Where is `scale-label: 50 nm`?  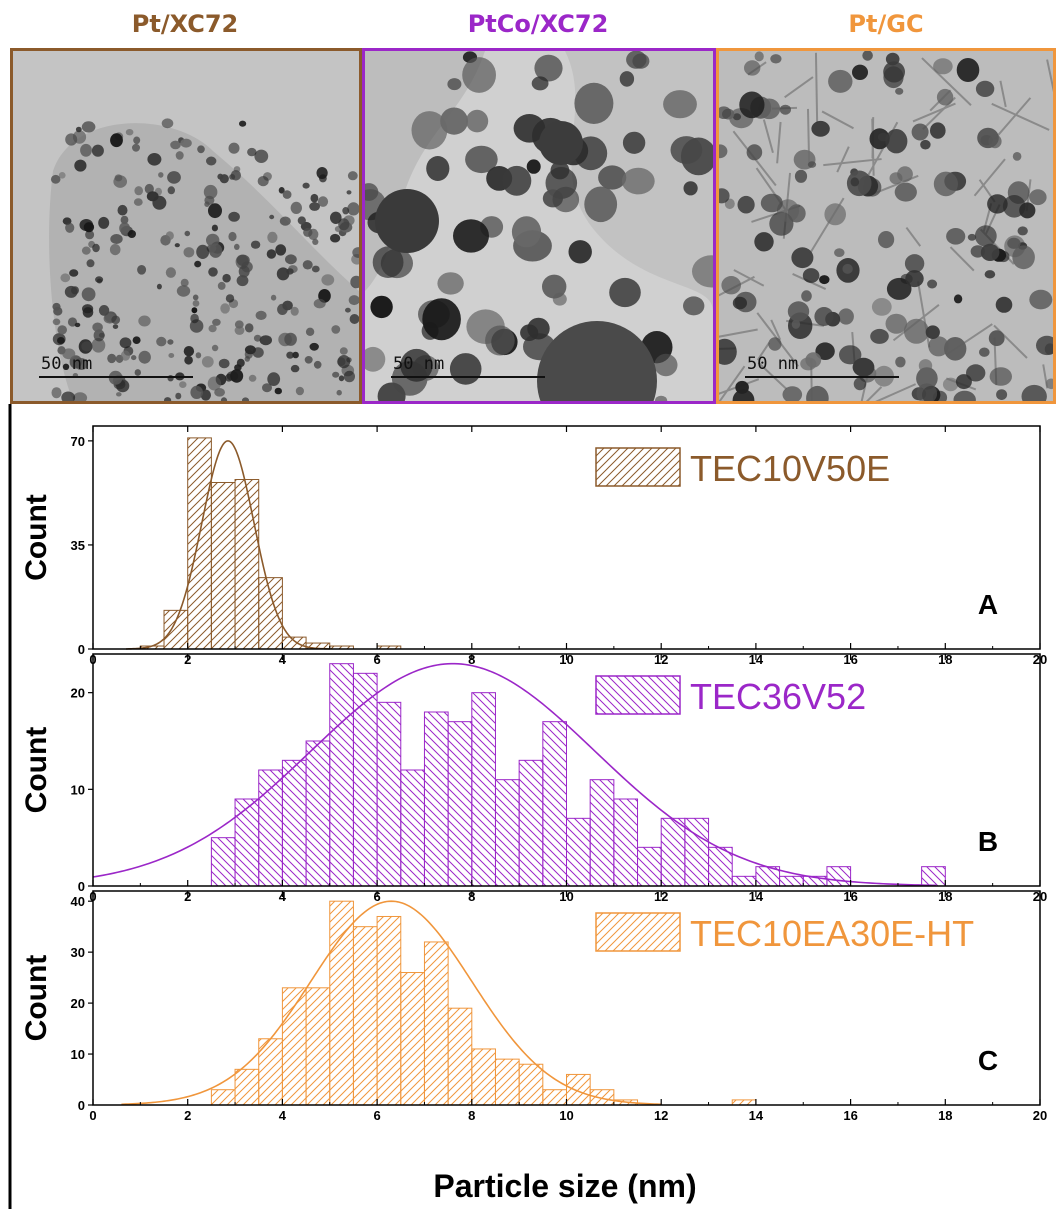
scale-label: 50 nm is located at coordinates (66, 364).